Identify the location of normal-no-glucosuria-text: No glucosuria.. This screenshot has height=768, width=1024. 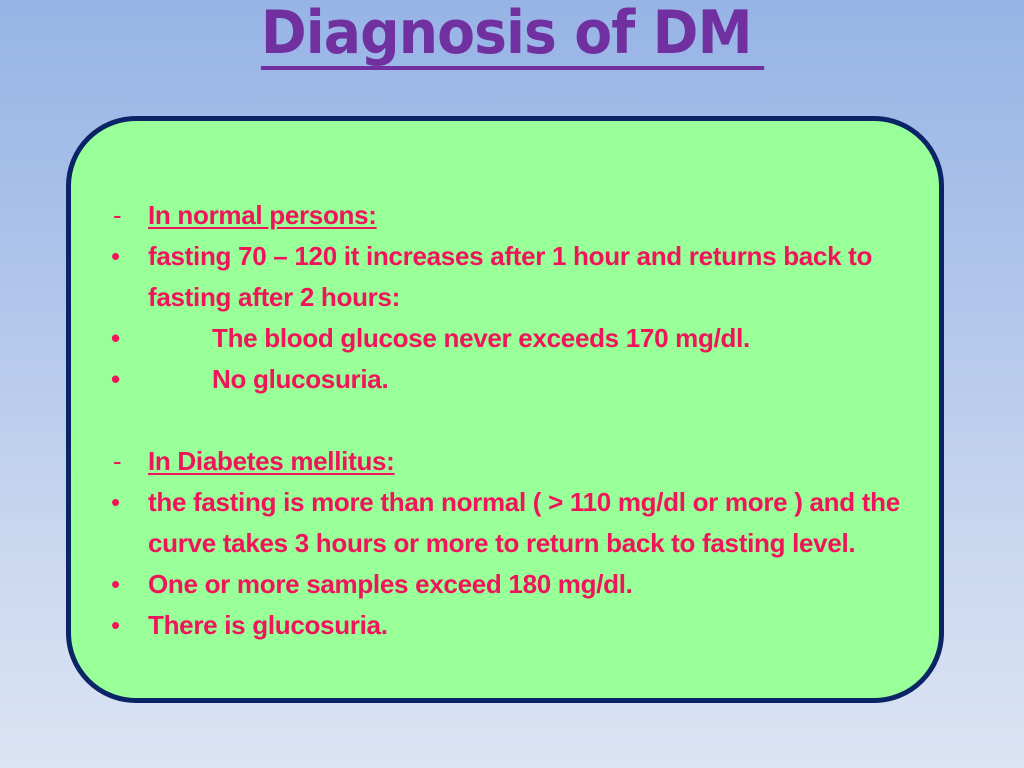
(300, 379).